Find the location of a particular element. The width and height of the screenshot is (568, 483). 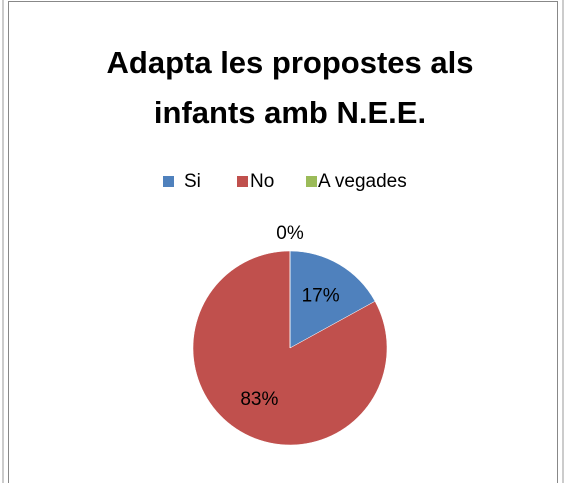

legend-label: A vegades is located at coordinates (362, 181).